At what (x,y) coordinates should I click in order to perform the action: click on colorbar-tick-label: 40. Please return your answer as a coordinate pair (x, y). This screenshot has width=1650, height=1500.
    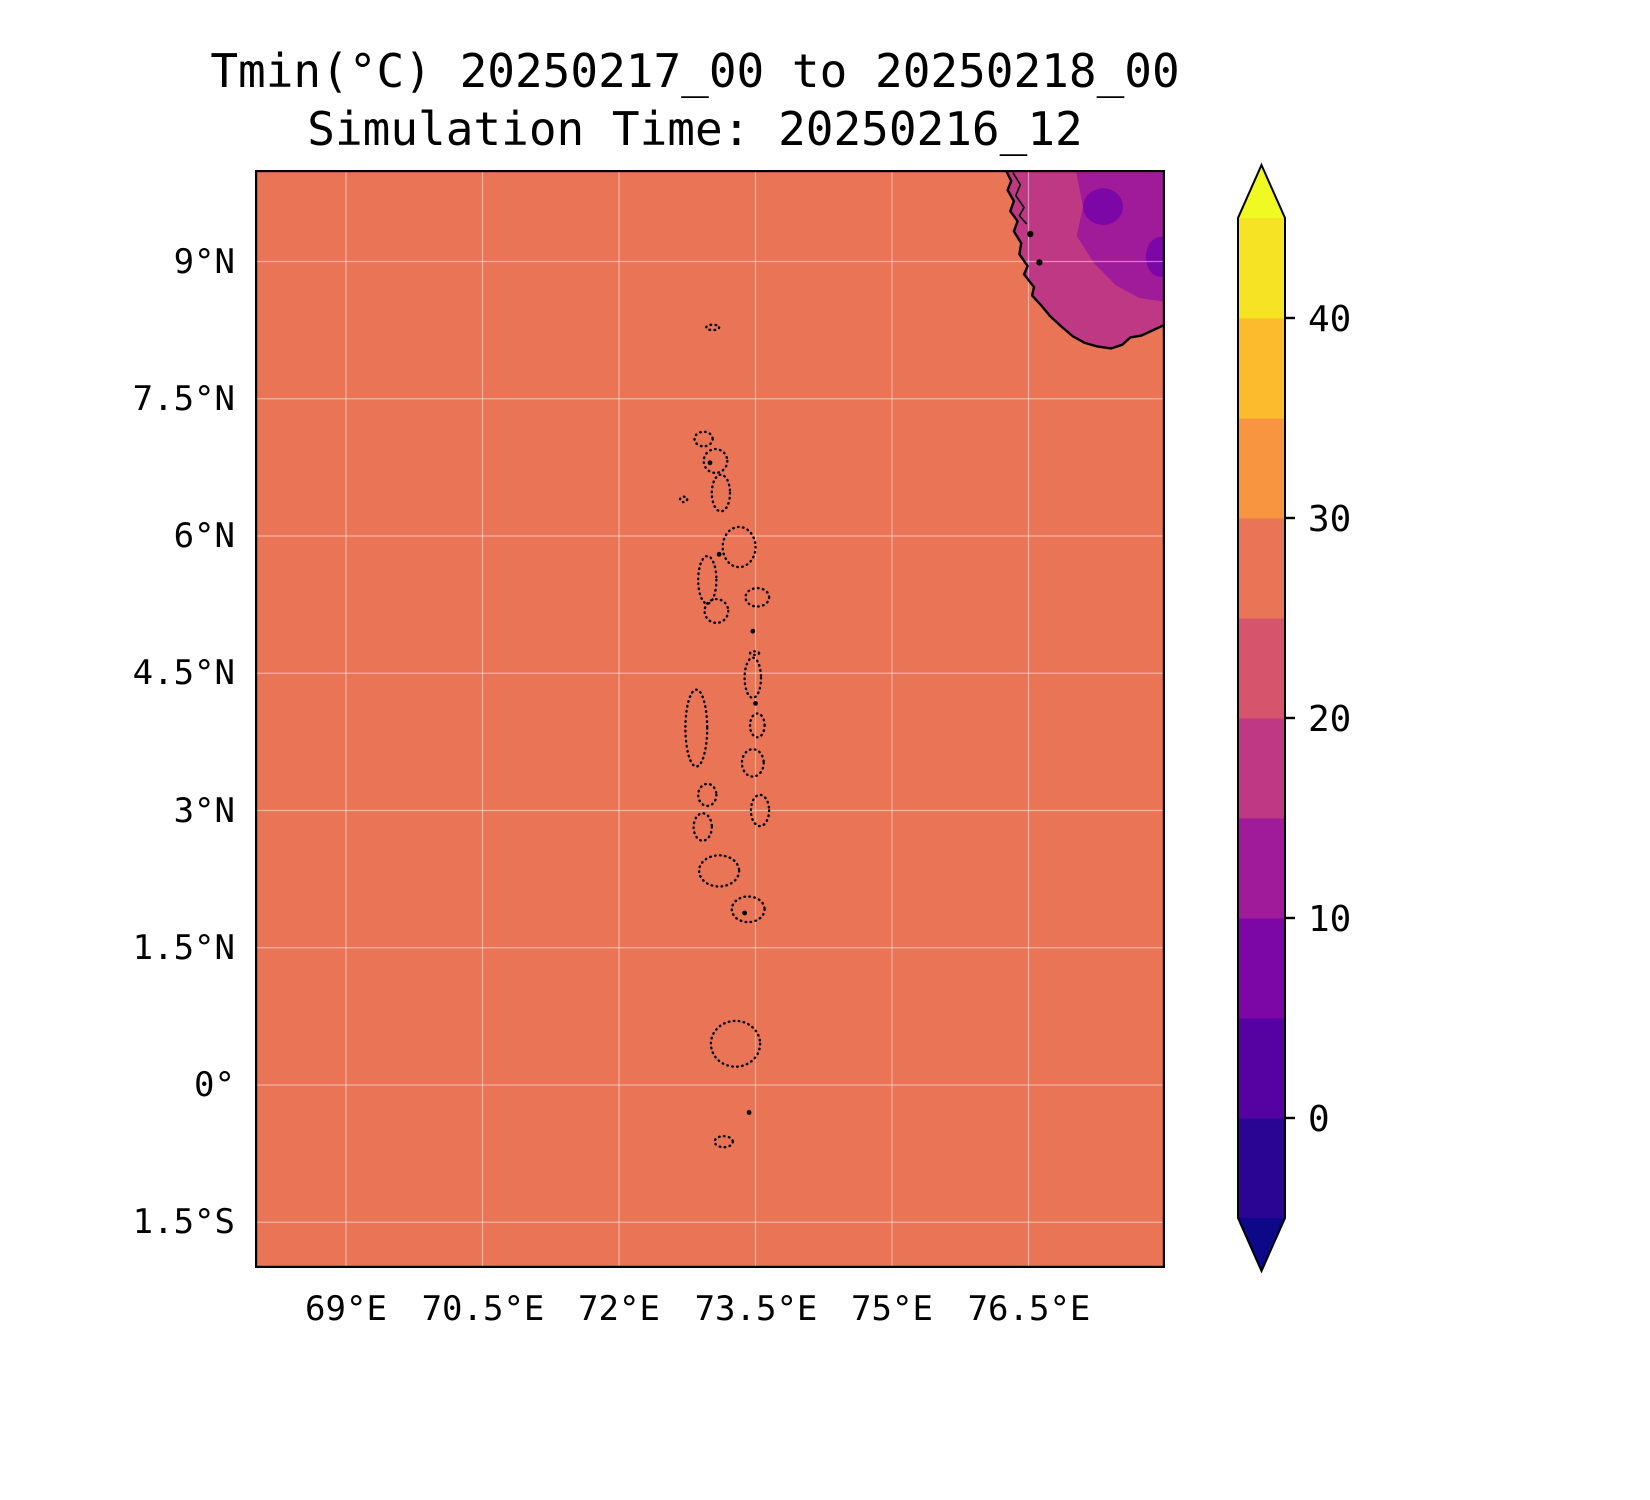
    Looking at the image, I should click on (1329, 319).